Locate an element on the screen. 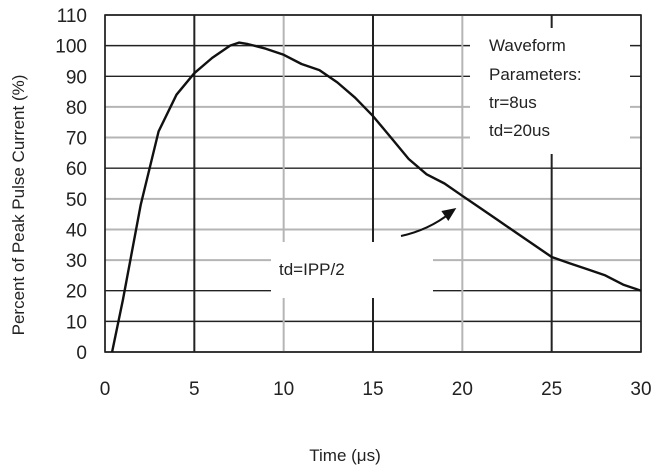 This screenshot has width=659, height=472. x-tick-label: 15 is located at coordinates (372, 389).